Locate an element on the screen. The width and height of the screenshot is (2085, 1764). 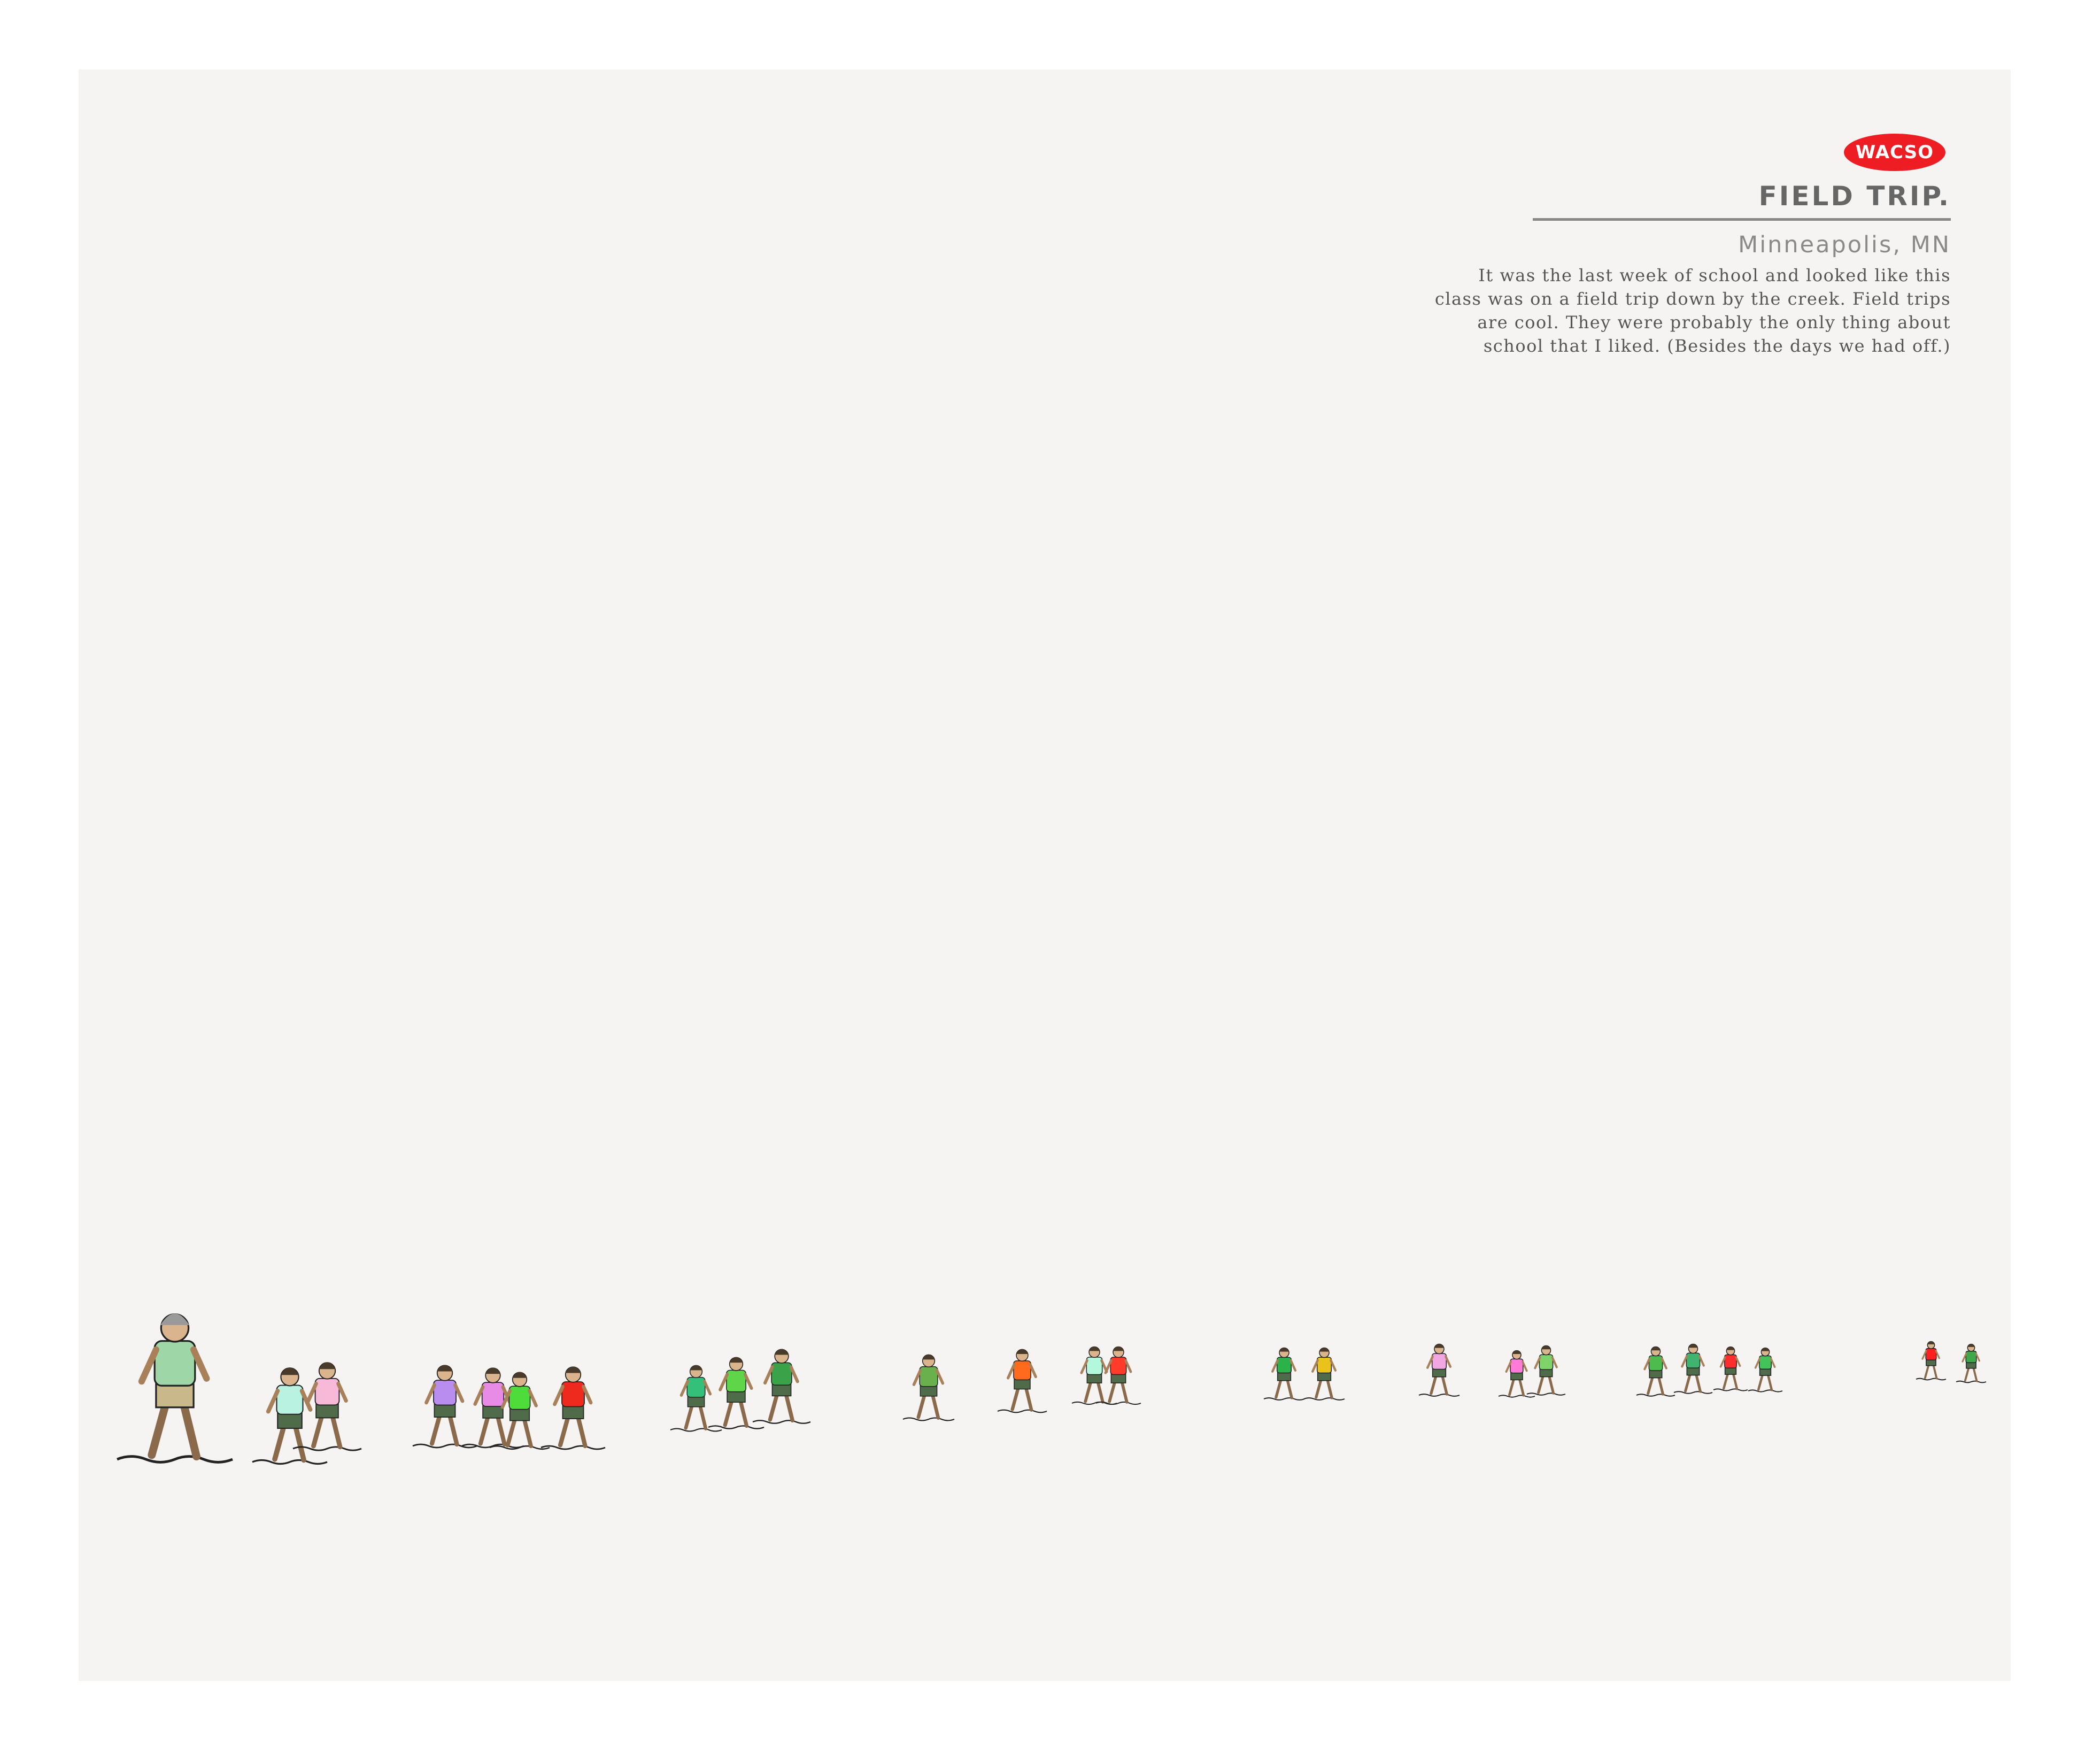
title-divider is located at coordinates (1742, 220).